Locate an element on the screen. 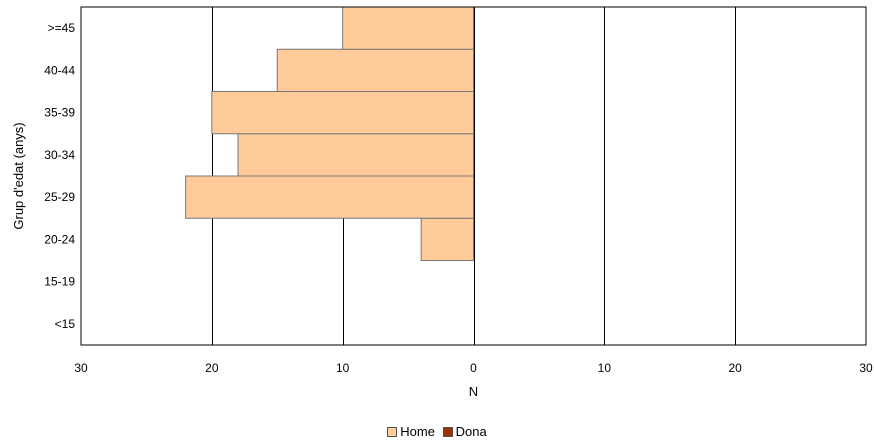 The height and width of the screenshot is (444, 874). y-tick-label: <15 is located at coordinates (65, 324).